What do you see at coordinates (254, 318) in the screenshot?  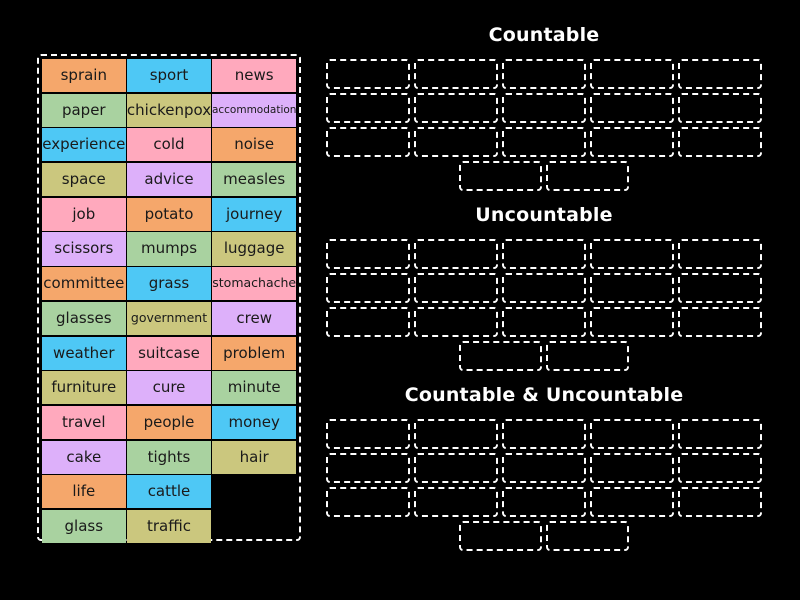 I see `word-tile: crew` at bounding box center [254, 318].